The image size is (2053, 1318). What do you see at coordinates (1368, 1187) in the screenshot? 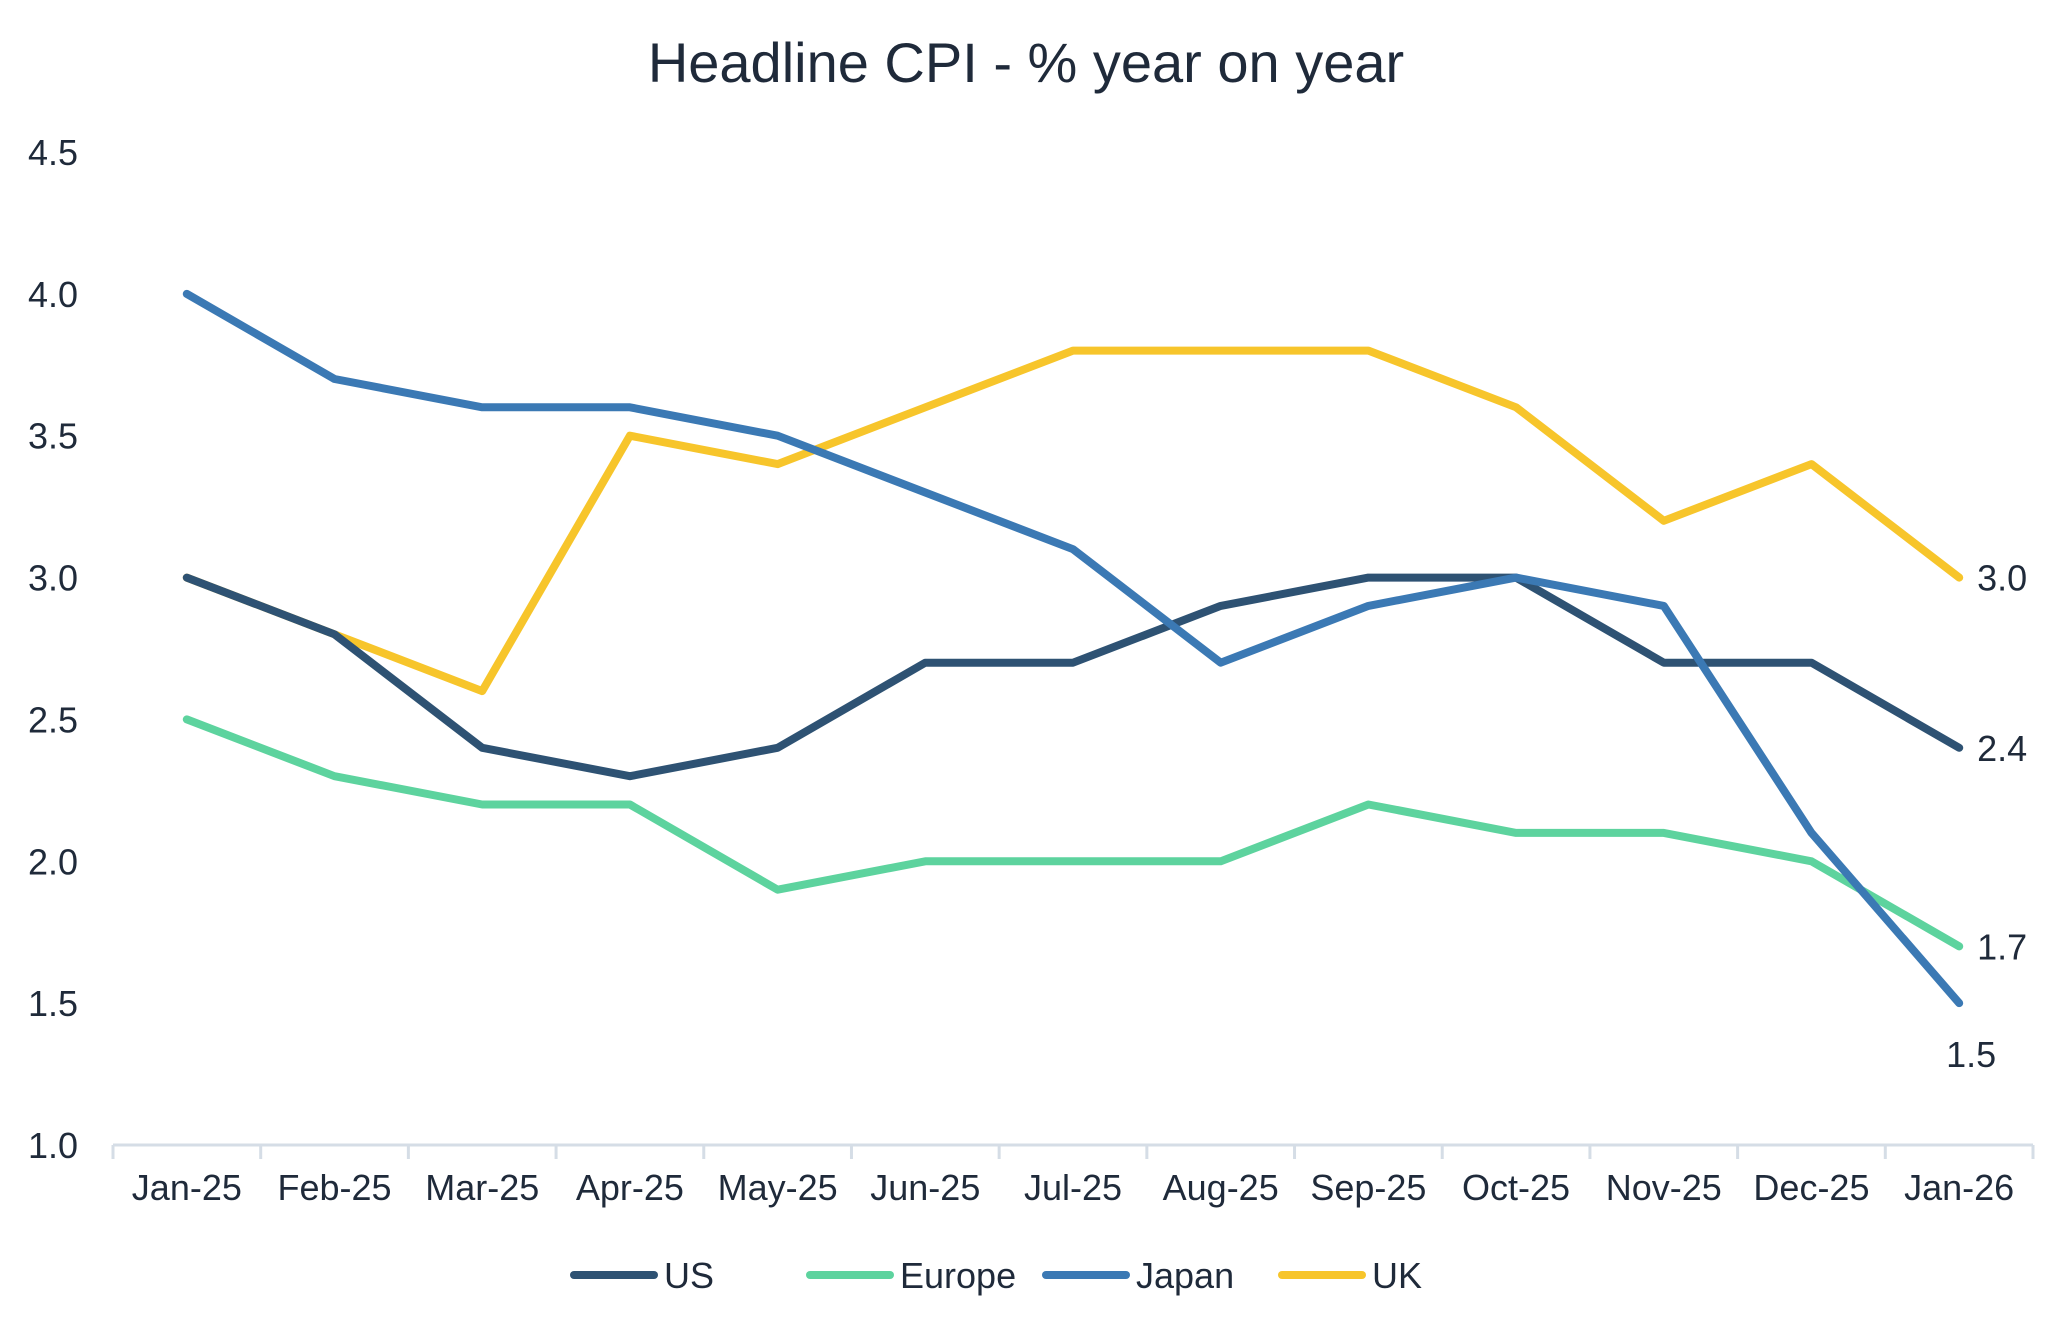
I see `x-tick-label: Sep-25` at bounding box center [1368, 1187].